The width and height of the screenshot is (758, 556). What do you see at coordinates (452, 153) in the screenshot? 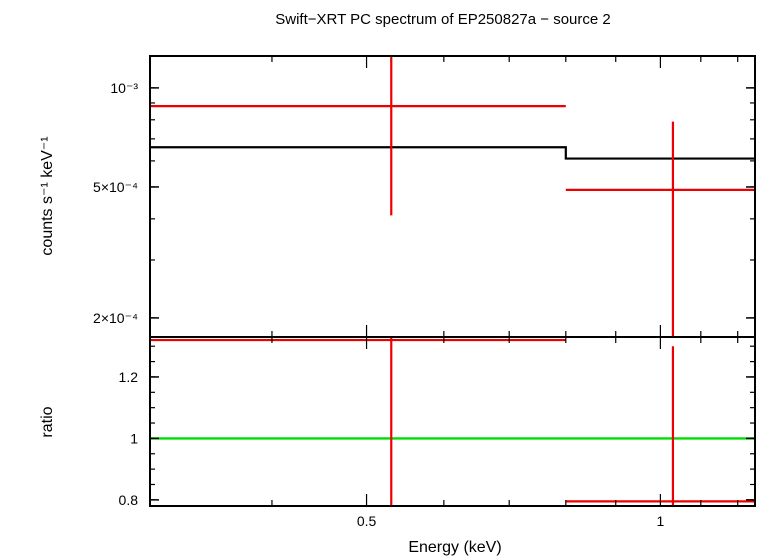
I see `model-line` at bounding box center [452, 153].